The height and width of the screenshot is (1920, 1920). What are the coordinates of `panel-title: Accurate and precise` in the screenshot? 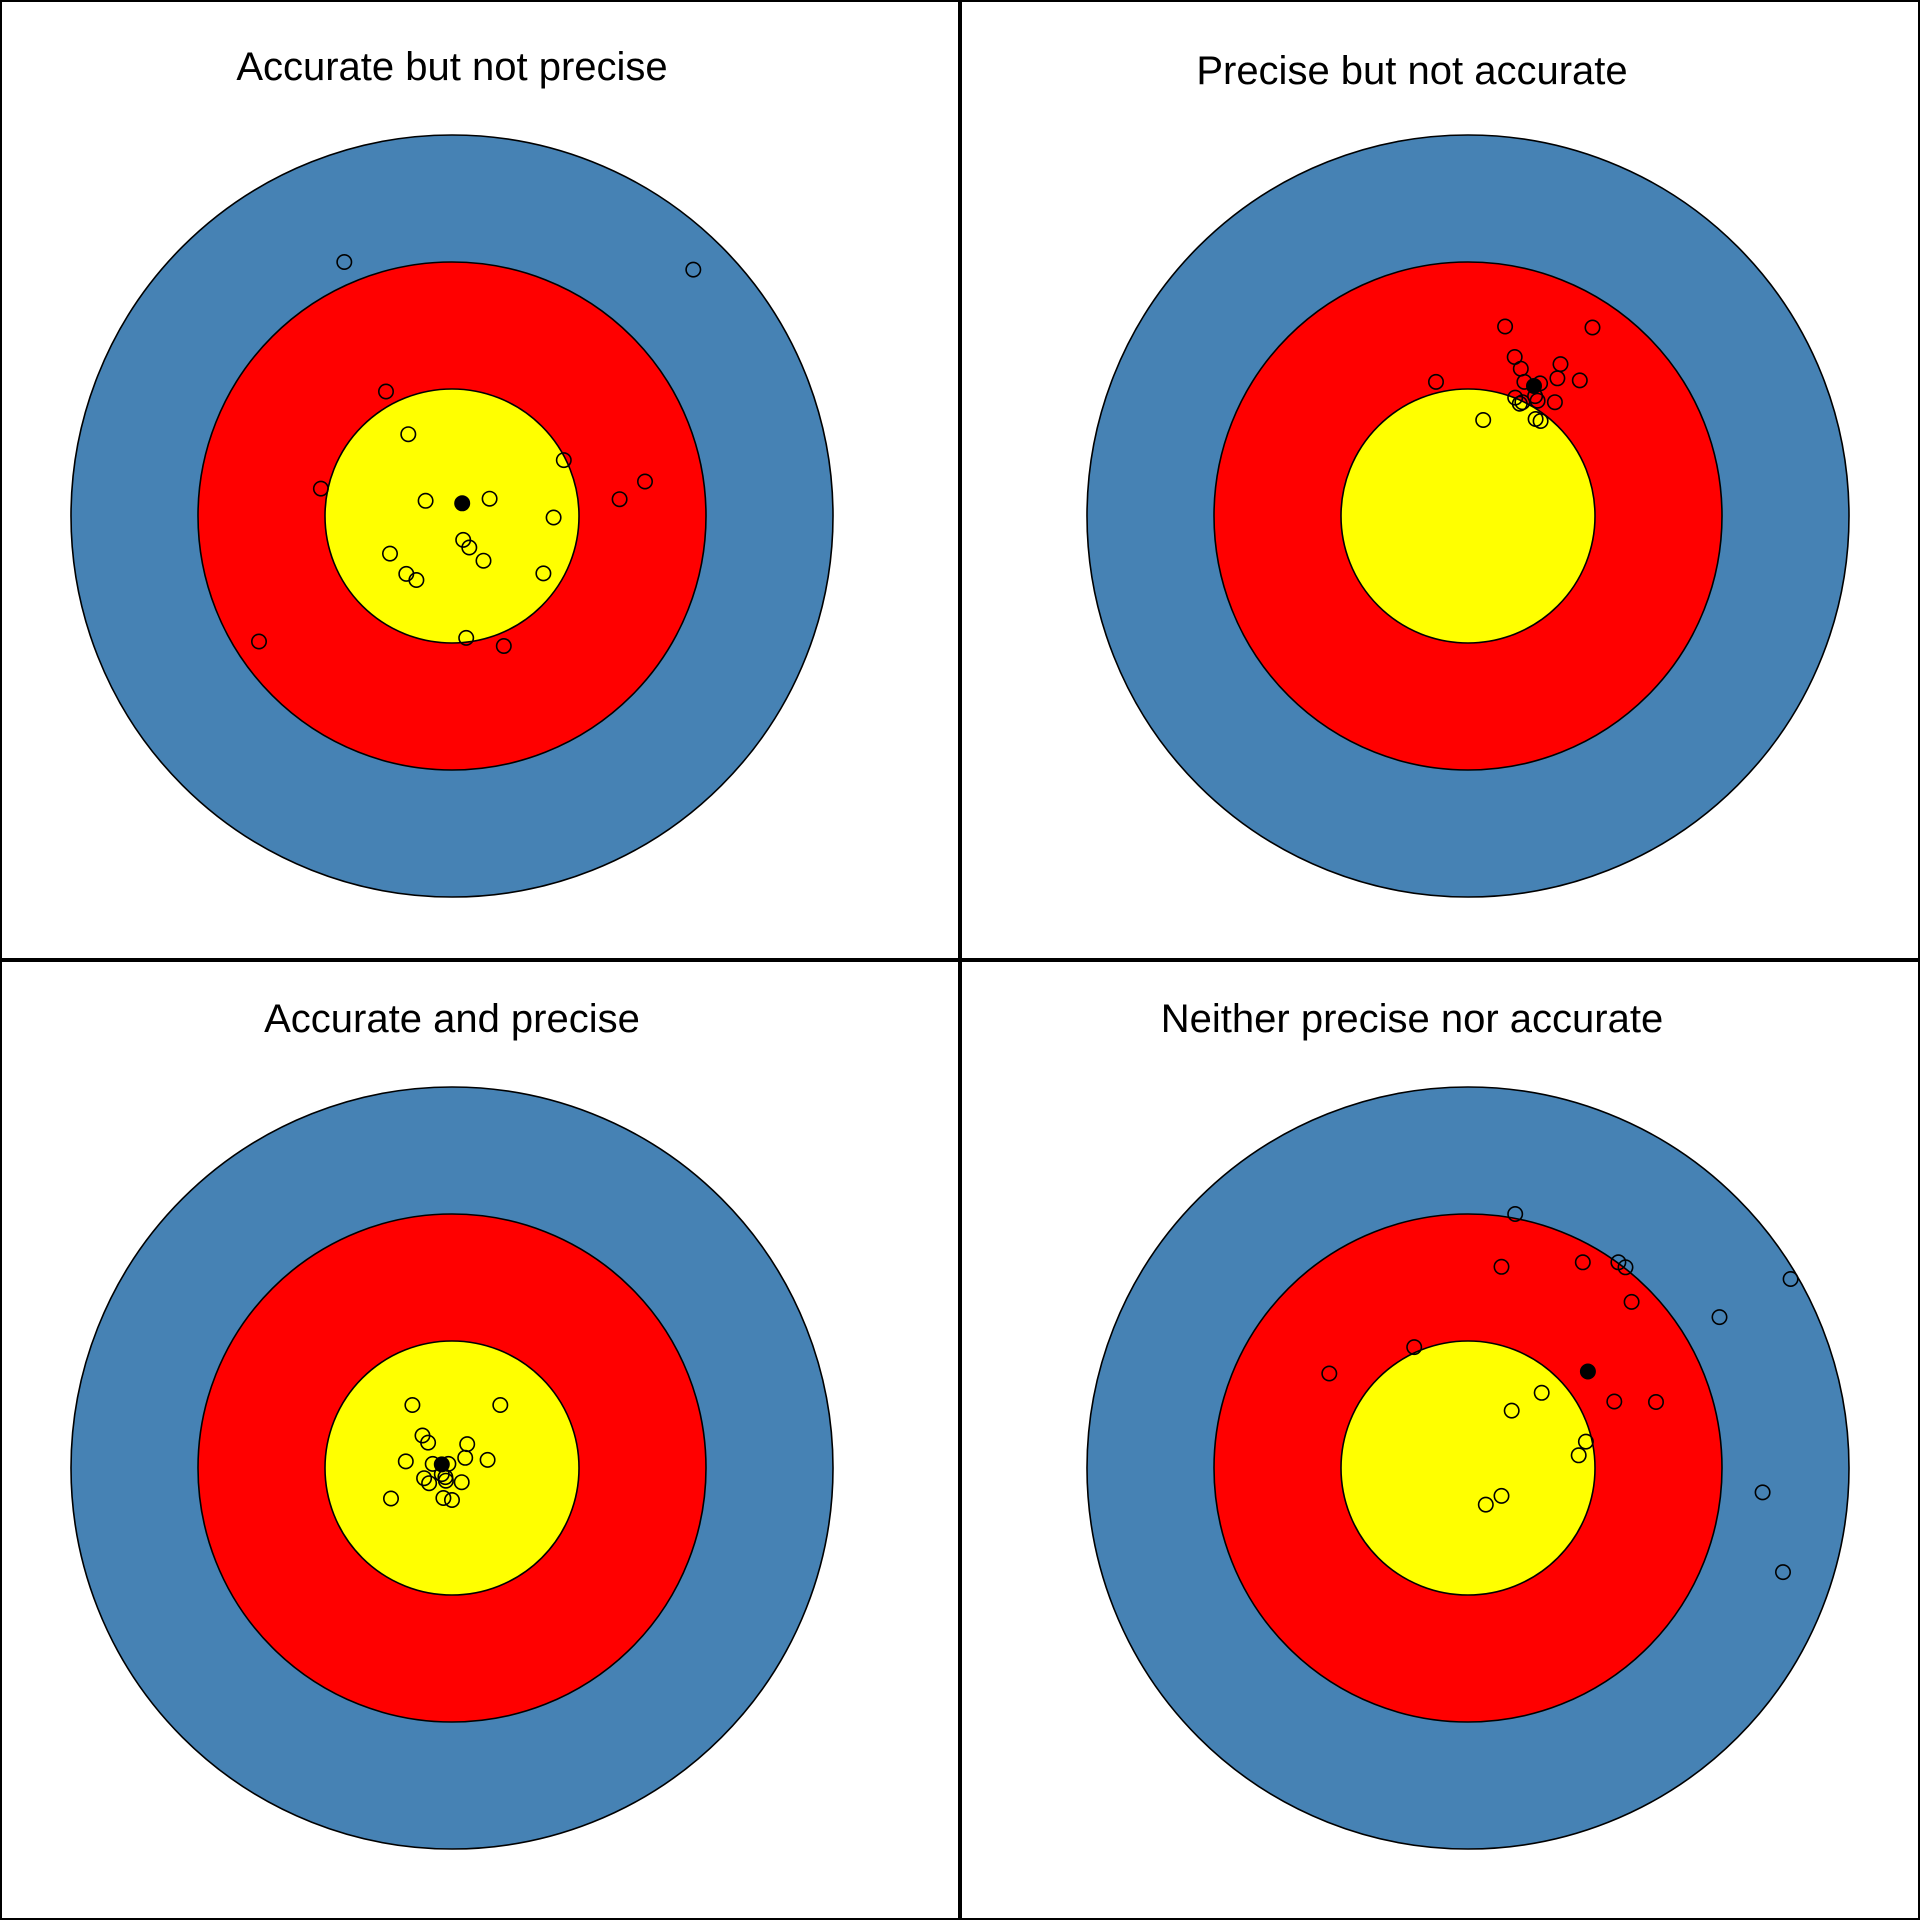 It's located at (452, 1019).